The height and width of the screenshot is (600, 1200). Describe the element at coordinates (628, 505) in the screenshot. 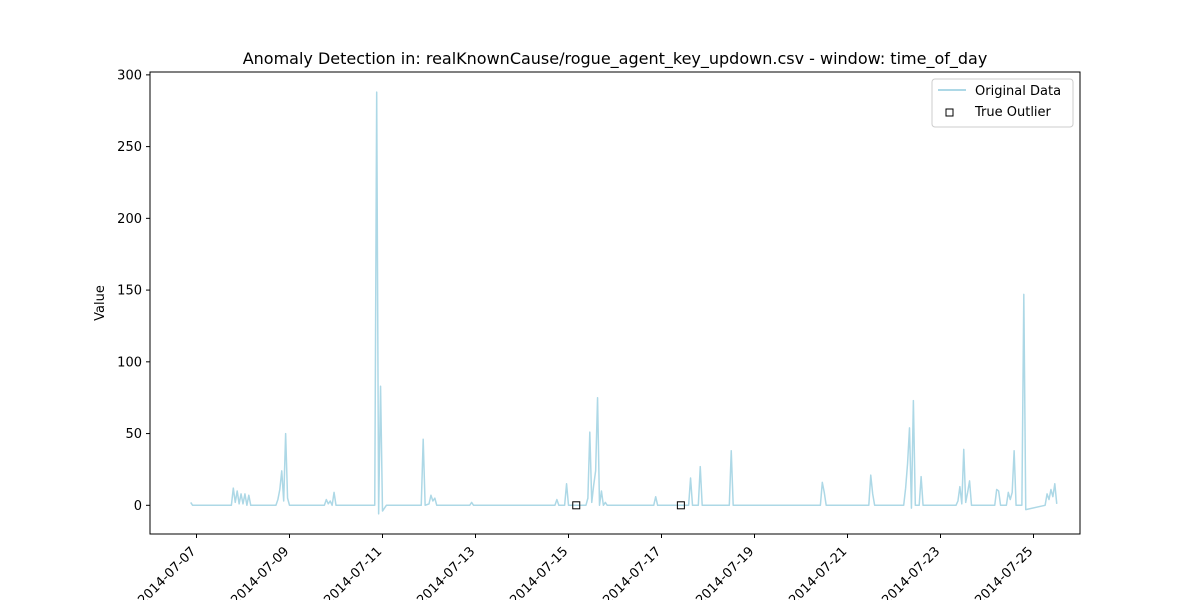

I see `true-outlier-markers` at that location.